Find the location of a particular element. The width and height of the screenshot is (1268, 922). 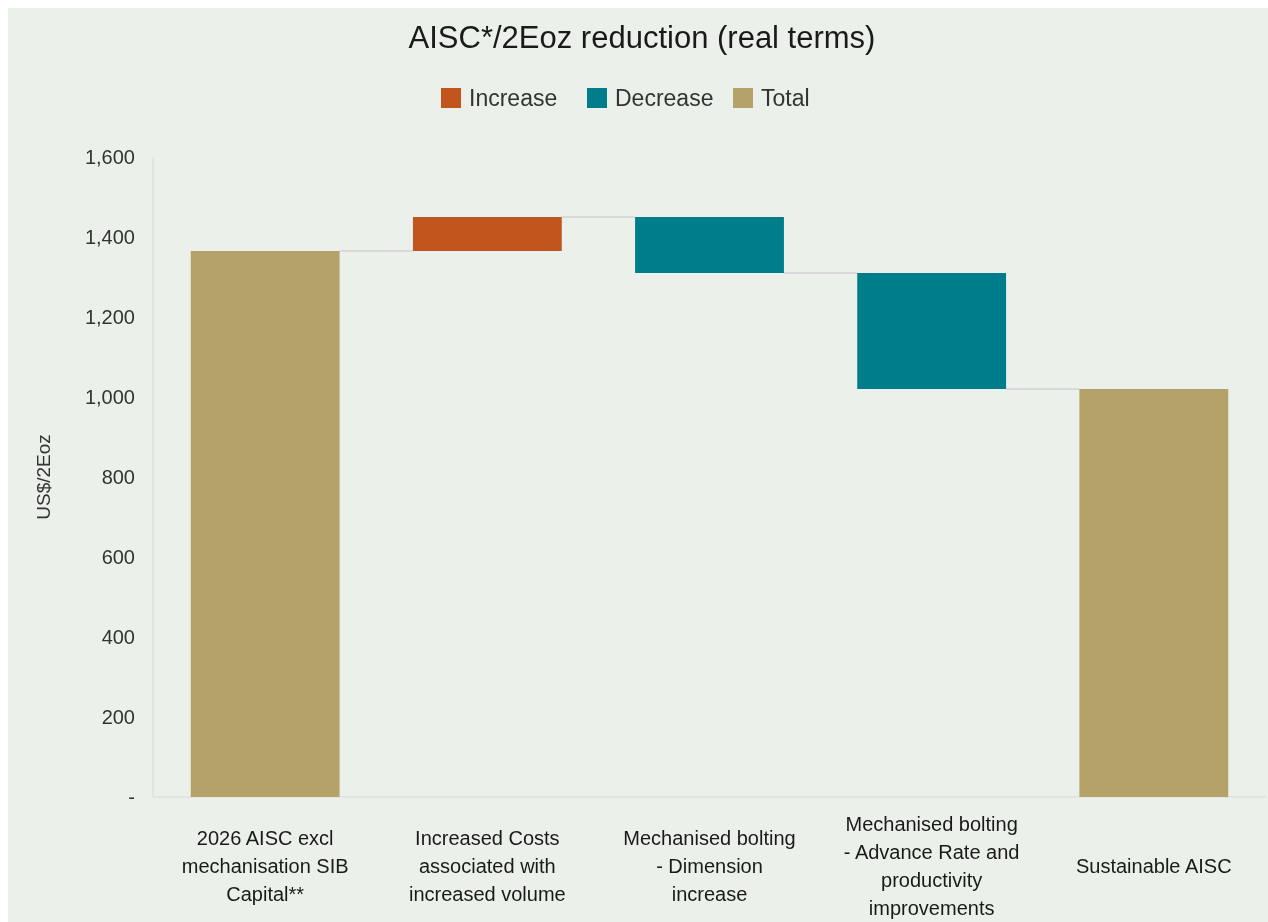

x-tick-label: Mechanised bolting - Dimension increase is located at coordinates (709, 866).